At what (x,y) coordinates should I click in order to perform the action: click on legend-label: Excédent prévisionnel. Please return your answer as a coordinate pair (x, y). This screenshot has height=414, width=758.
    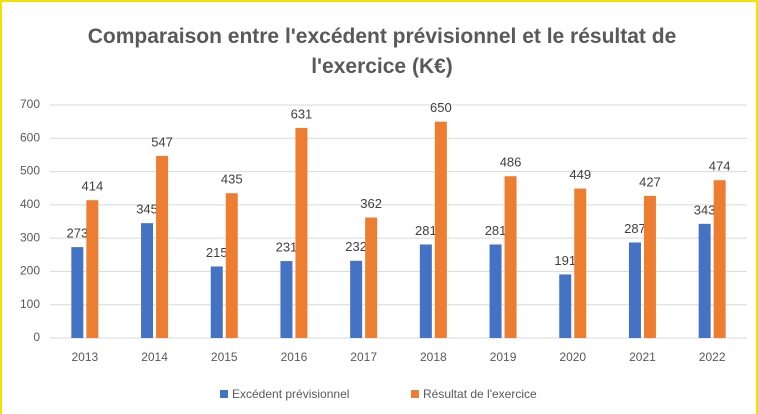
    Looking at the image, I should click on (290, 394).